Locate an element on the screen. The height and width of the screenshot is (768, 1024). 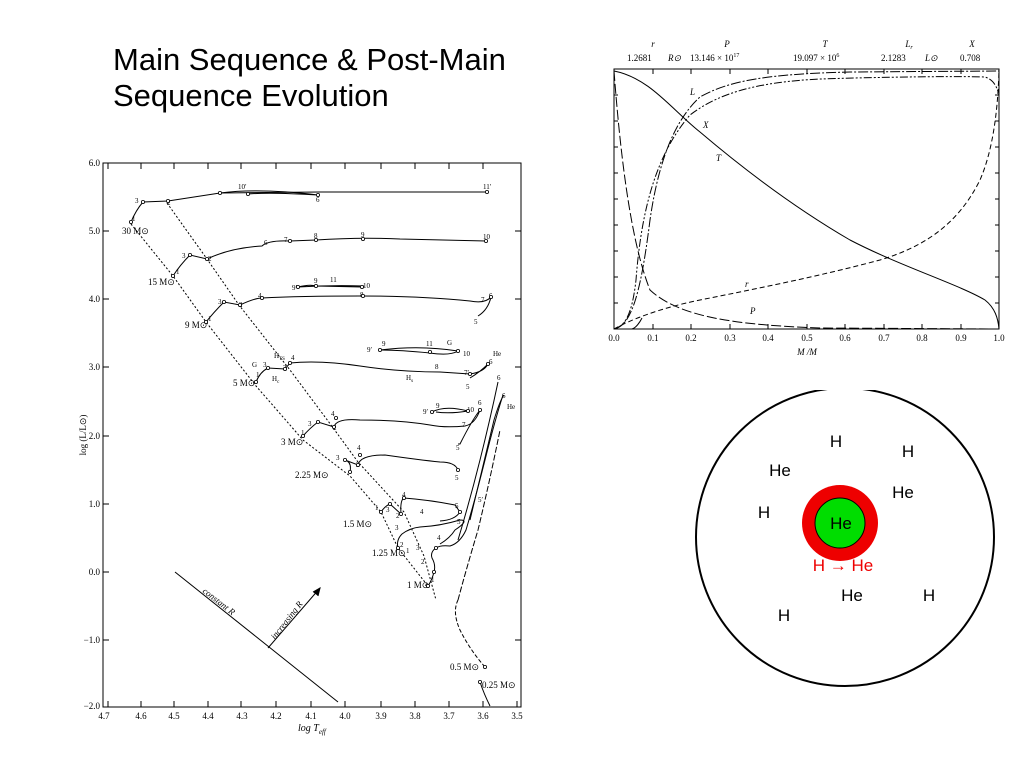
mass-label: 1 M⊙ is located at coordinates (418, 585).